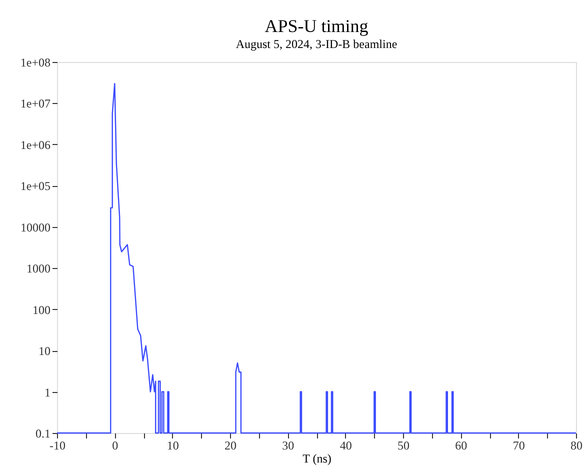 The height and width of the screenshot is (466, 583). I want to click on y-tick-label: 1e+05, so click(35, 186).